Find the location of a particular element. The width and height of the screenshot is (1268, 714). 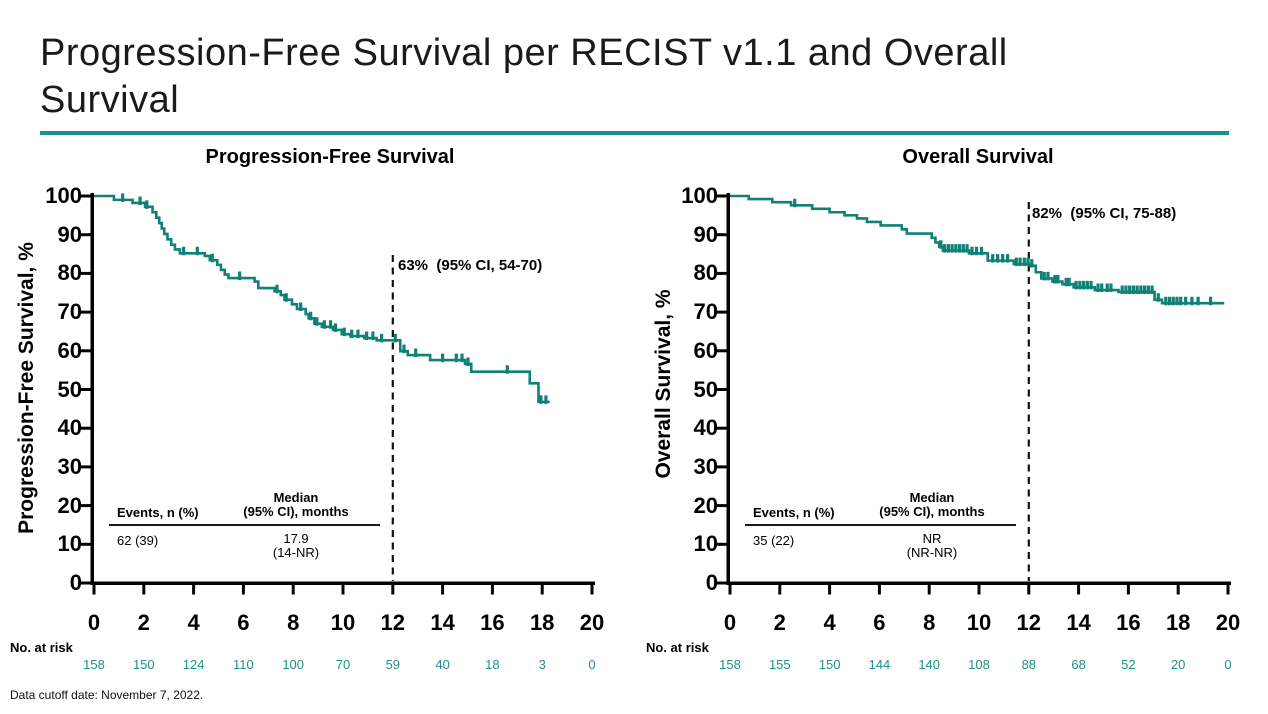

os-y-tick-label: 80 is located at coordinates (705, 273).